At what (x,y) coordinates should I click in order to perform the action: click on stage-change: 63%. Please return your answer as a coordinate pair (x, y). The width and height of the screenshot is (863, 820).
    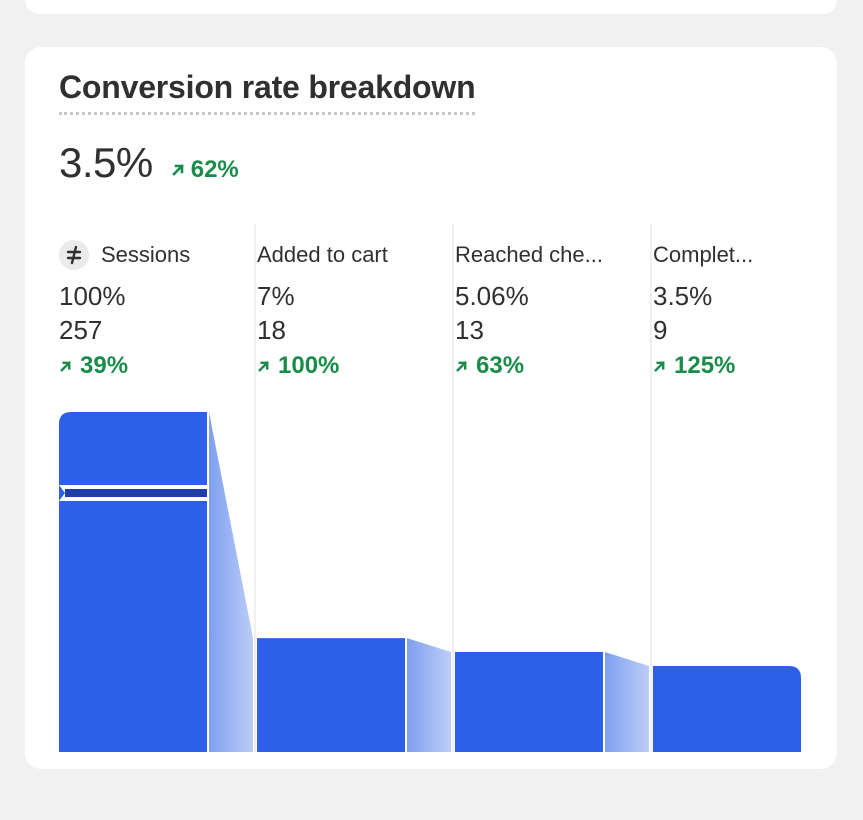
    Looking at the image, I should click on (489, 366).